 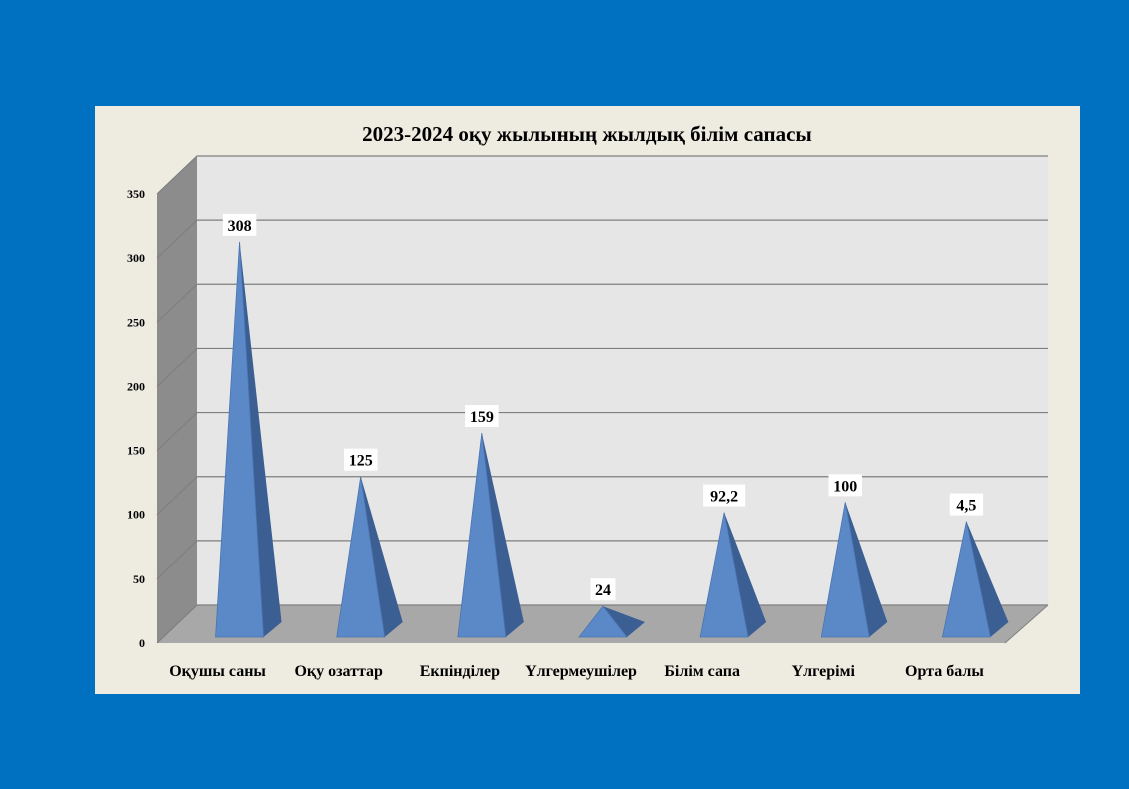 I want to click on data-label: 24, so click(x=603, y=589).